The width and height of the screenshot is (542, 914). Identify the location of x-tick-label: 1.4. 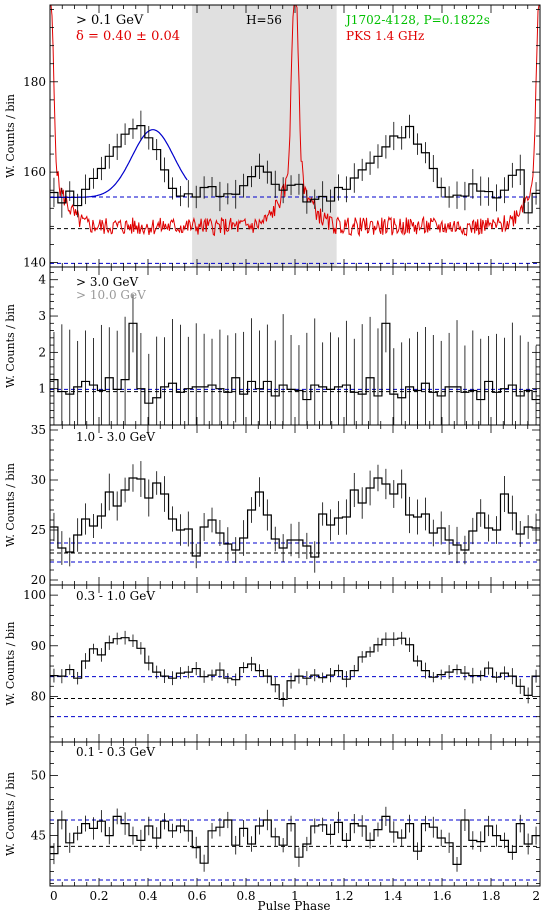
(392, 896).